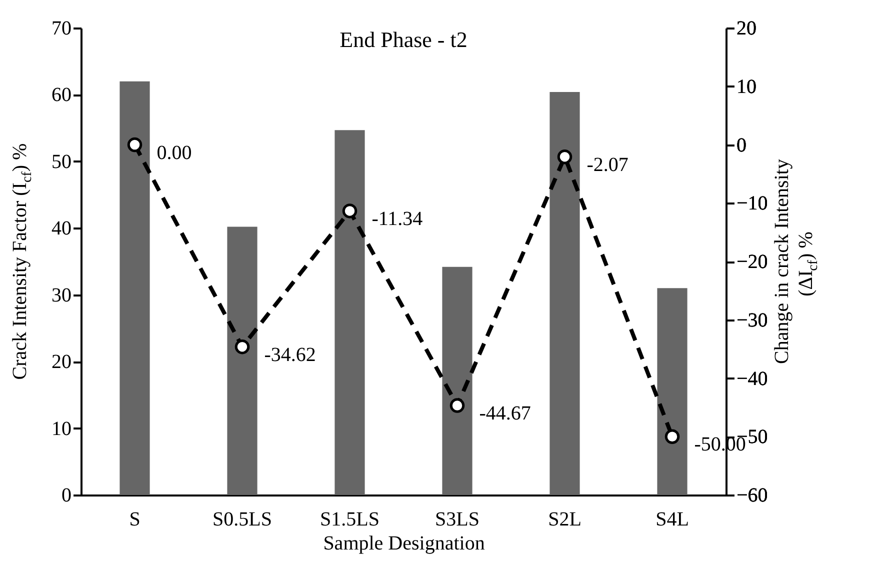 This screenshot has height=562, width=896. Describe the element at coordinates (134, 519) in the screenshot. I see `x-tick-label: S` at that location.